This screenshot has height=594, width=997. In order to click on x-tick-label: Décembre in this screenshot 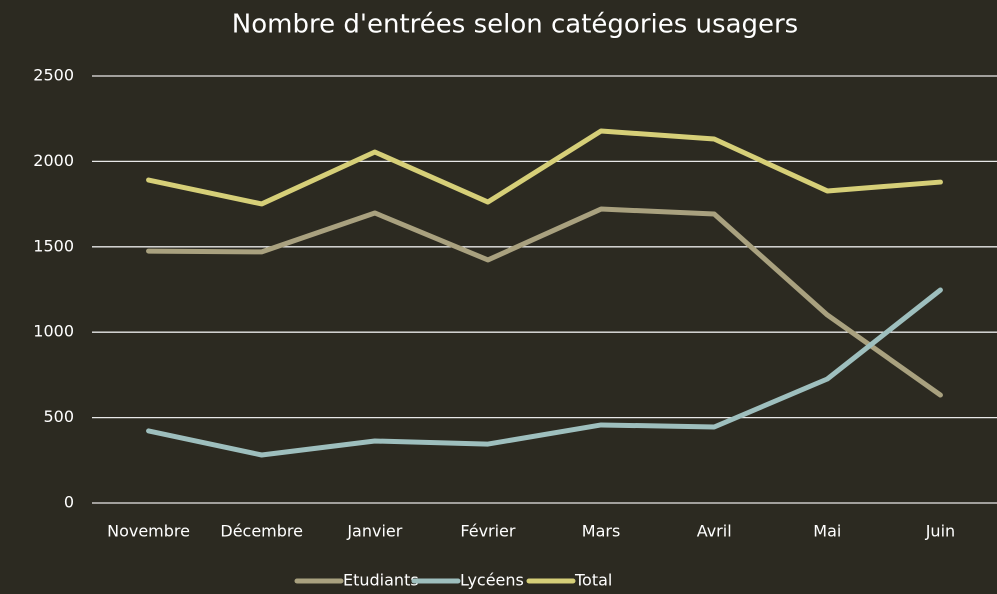, I will do `click(261, 531)`.